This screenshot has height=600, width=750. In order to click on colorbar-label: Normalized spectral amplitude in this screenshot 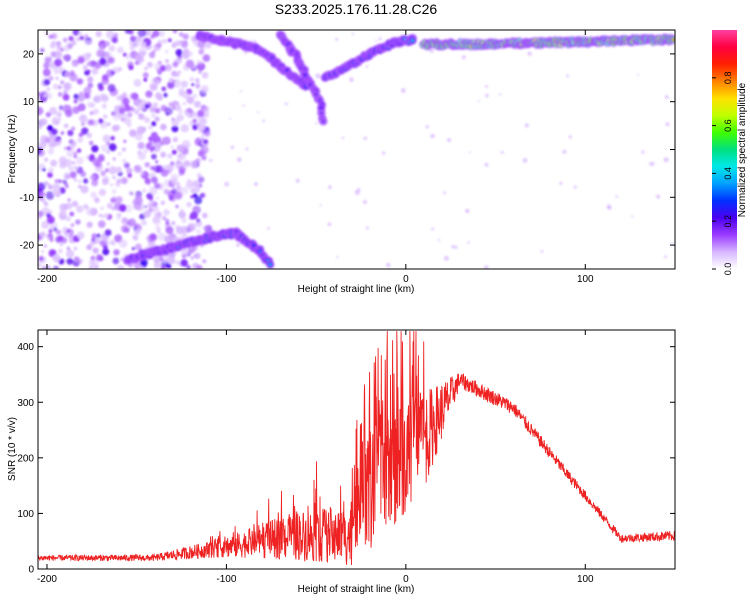, I will do `click(742, 149)`.